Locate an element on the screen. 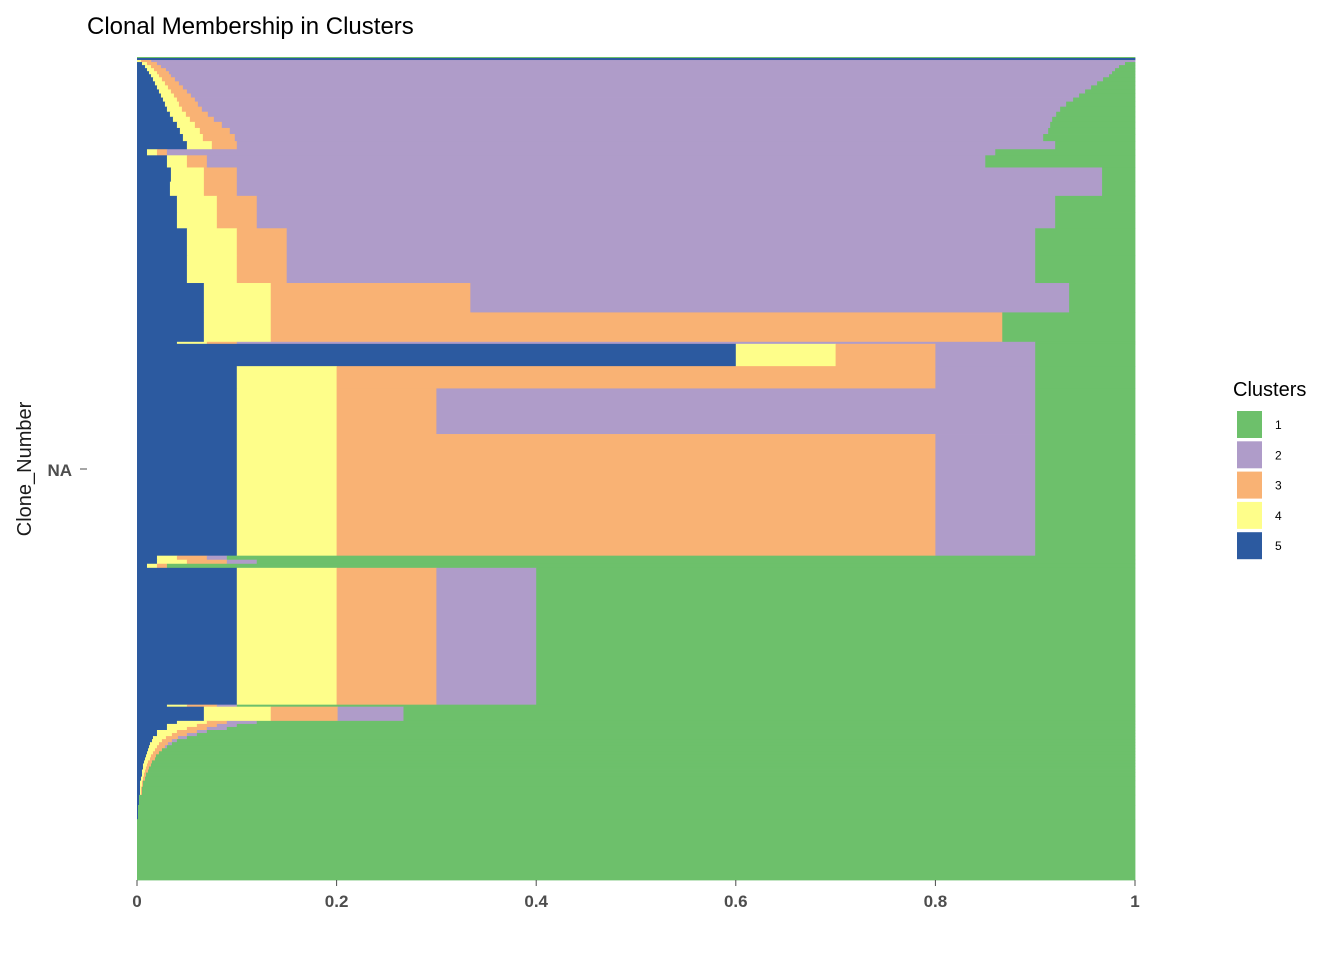 The image size is (1344, 960). legend-label-cluster-1: 1 is located at coordinates (1278, 425).